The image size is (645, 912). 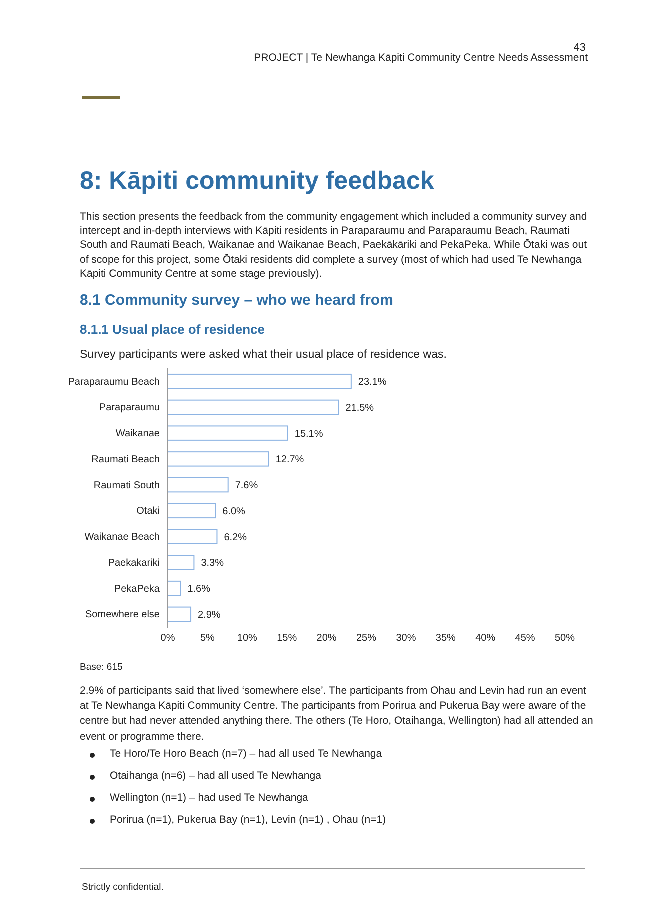 What do you see at coordinates (236, 538) in the screenshot?
I see `data-label: 6.2%` at bounding box center [236, 538].